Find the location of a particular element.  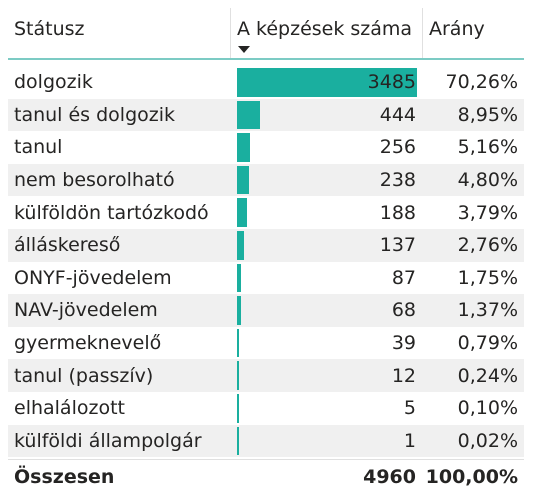

count-cell: 87 is located at coordinates (326, 278).